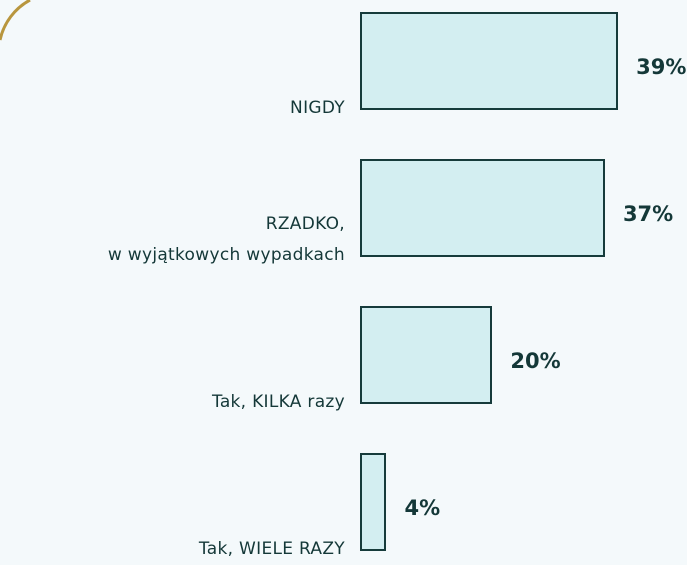 This screenshot has width=687, height=565. What do you see at coordinates (422, 508) in the screenshot?
I see `value-label: 4%` at bounding box center [422, 508].